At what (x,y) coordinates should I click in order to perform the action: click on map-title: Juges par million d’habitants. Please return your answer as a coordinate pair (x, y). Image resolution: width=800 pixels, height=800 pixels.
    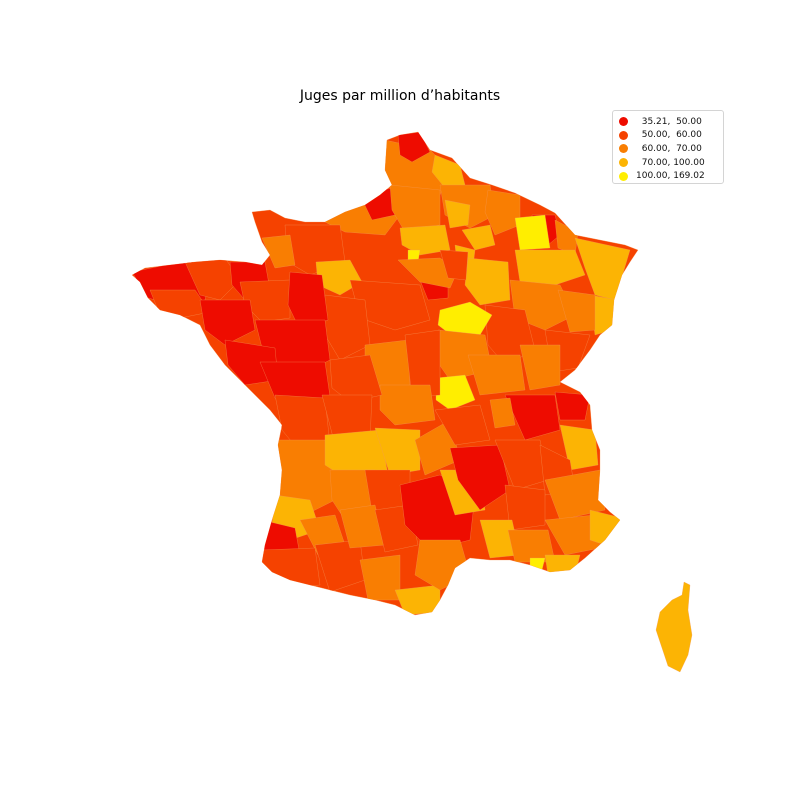
    Looking at the image, I should click on (400, 96).